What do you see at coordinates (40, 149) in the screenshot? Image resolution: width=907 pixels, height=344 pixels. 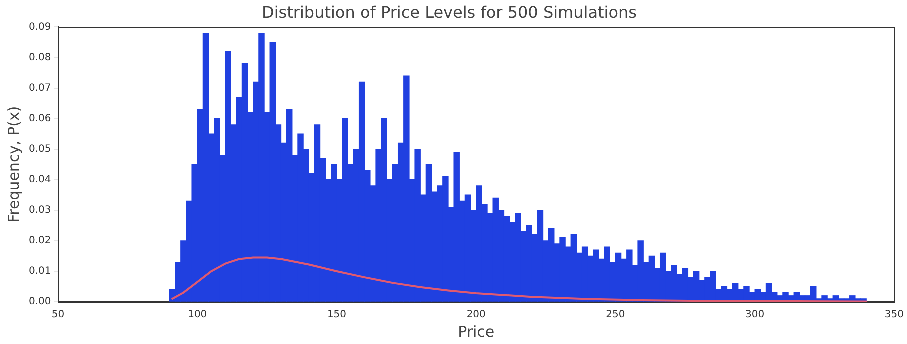 I see `y-tick-label: 0.05` at bounding box center [40, 149].